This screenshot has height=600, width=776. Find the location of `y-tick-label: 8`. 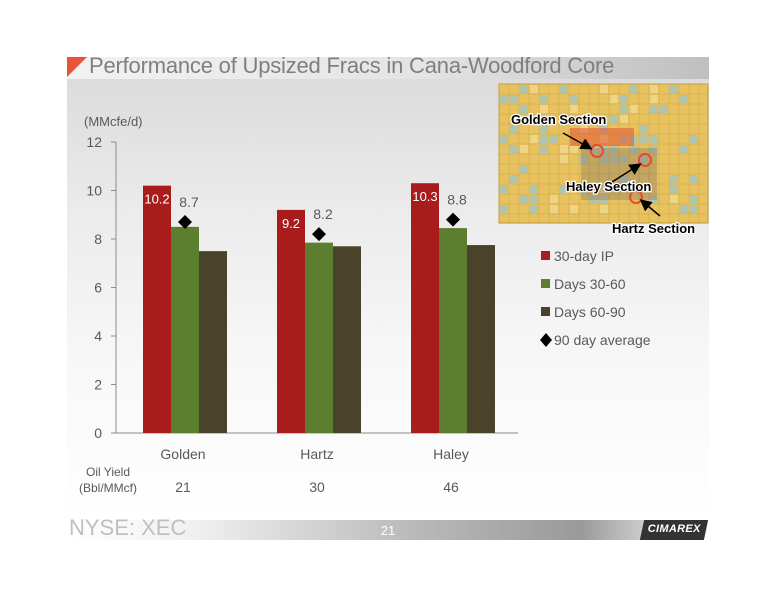

y-tick-label: 8 is located at coordinates (98, 239).